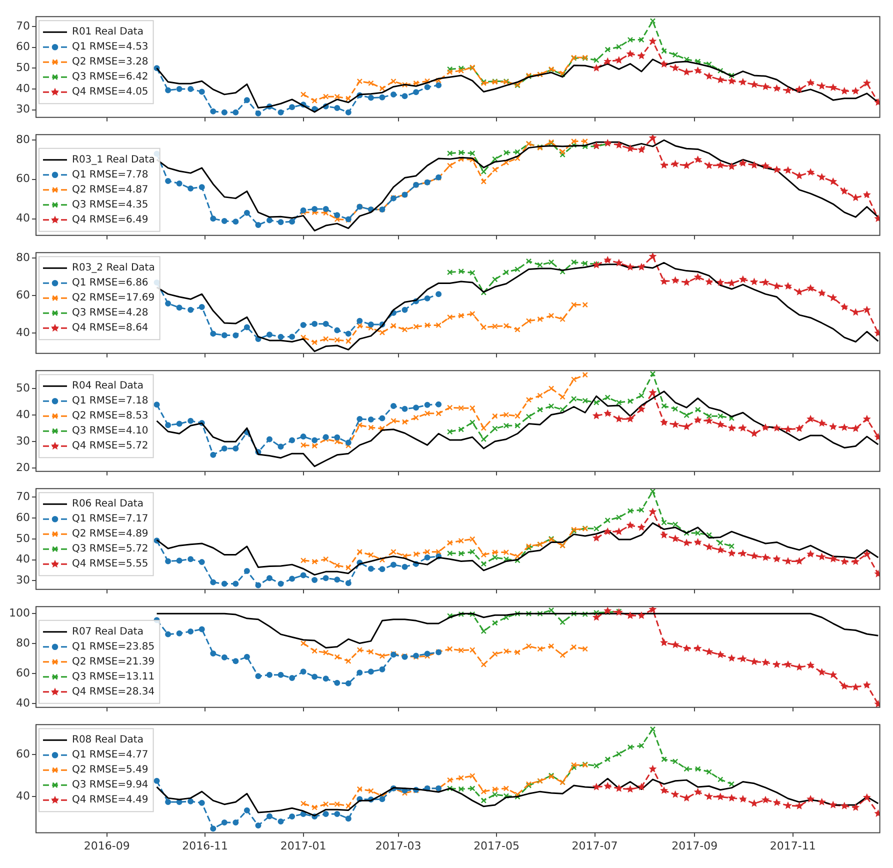  What do you see at coordinates (110, 770) in the screenshot?
I see `legend-label: Q2 RMSE=5.49` at bounding box center [110, 770].